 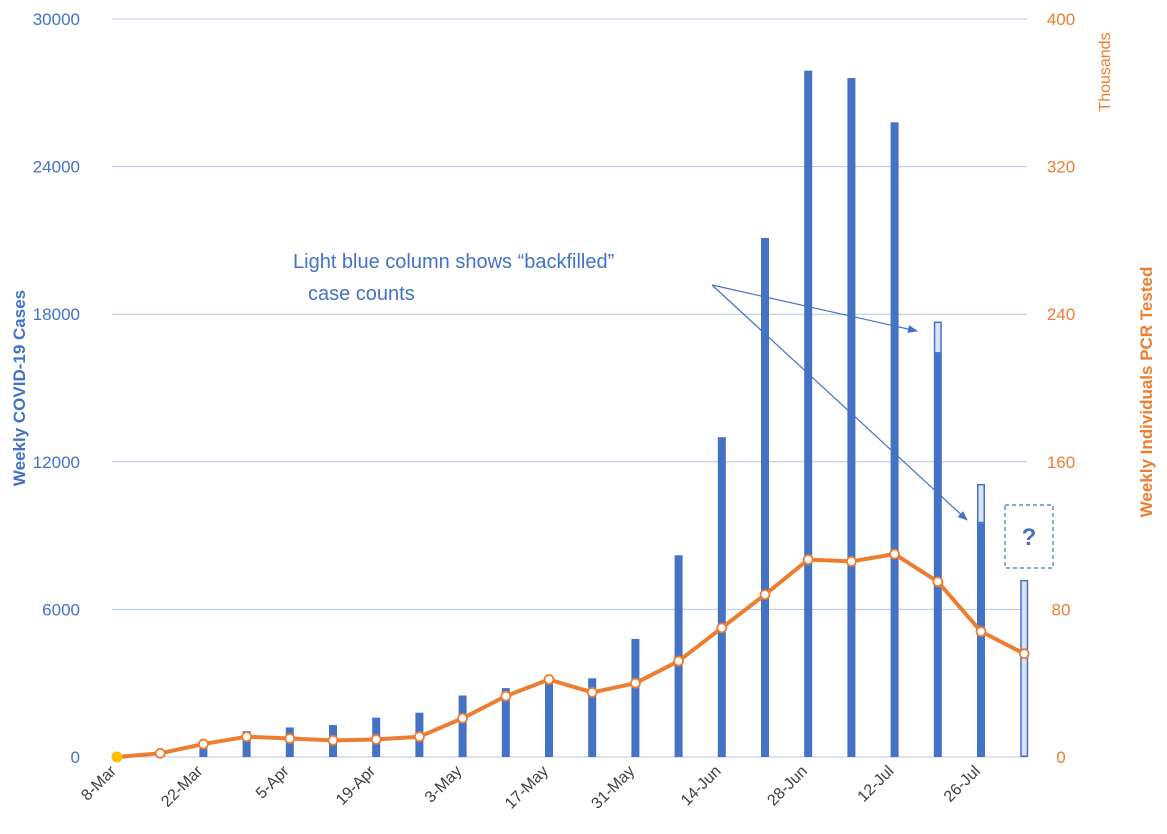 What do you see at coordinates (1105, 71) in the screenshot?
I see `right-axis-units: Thousands` at bounding box center [1105, 71].